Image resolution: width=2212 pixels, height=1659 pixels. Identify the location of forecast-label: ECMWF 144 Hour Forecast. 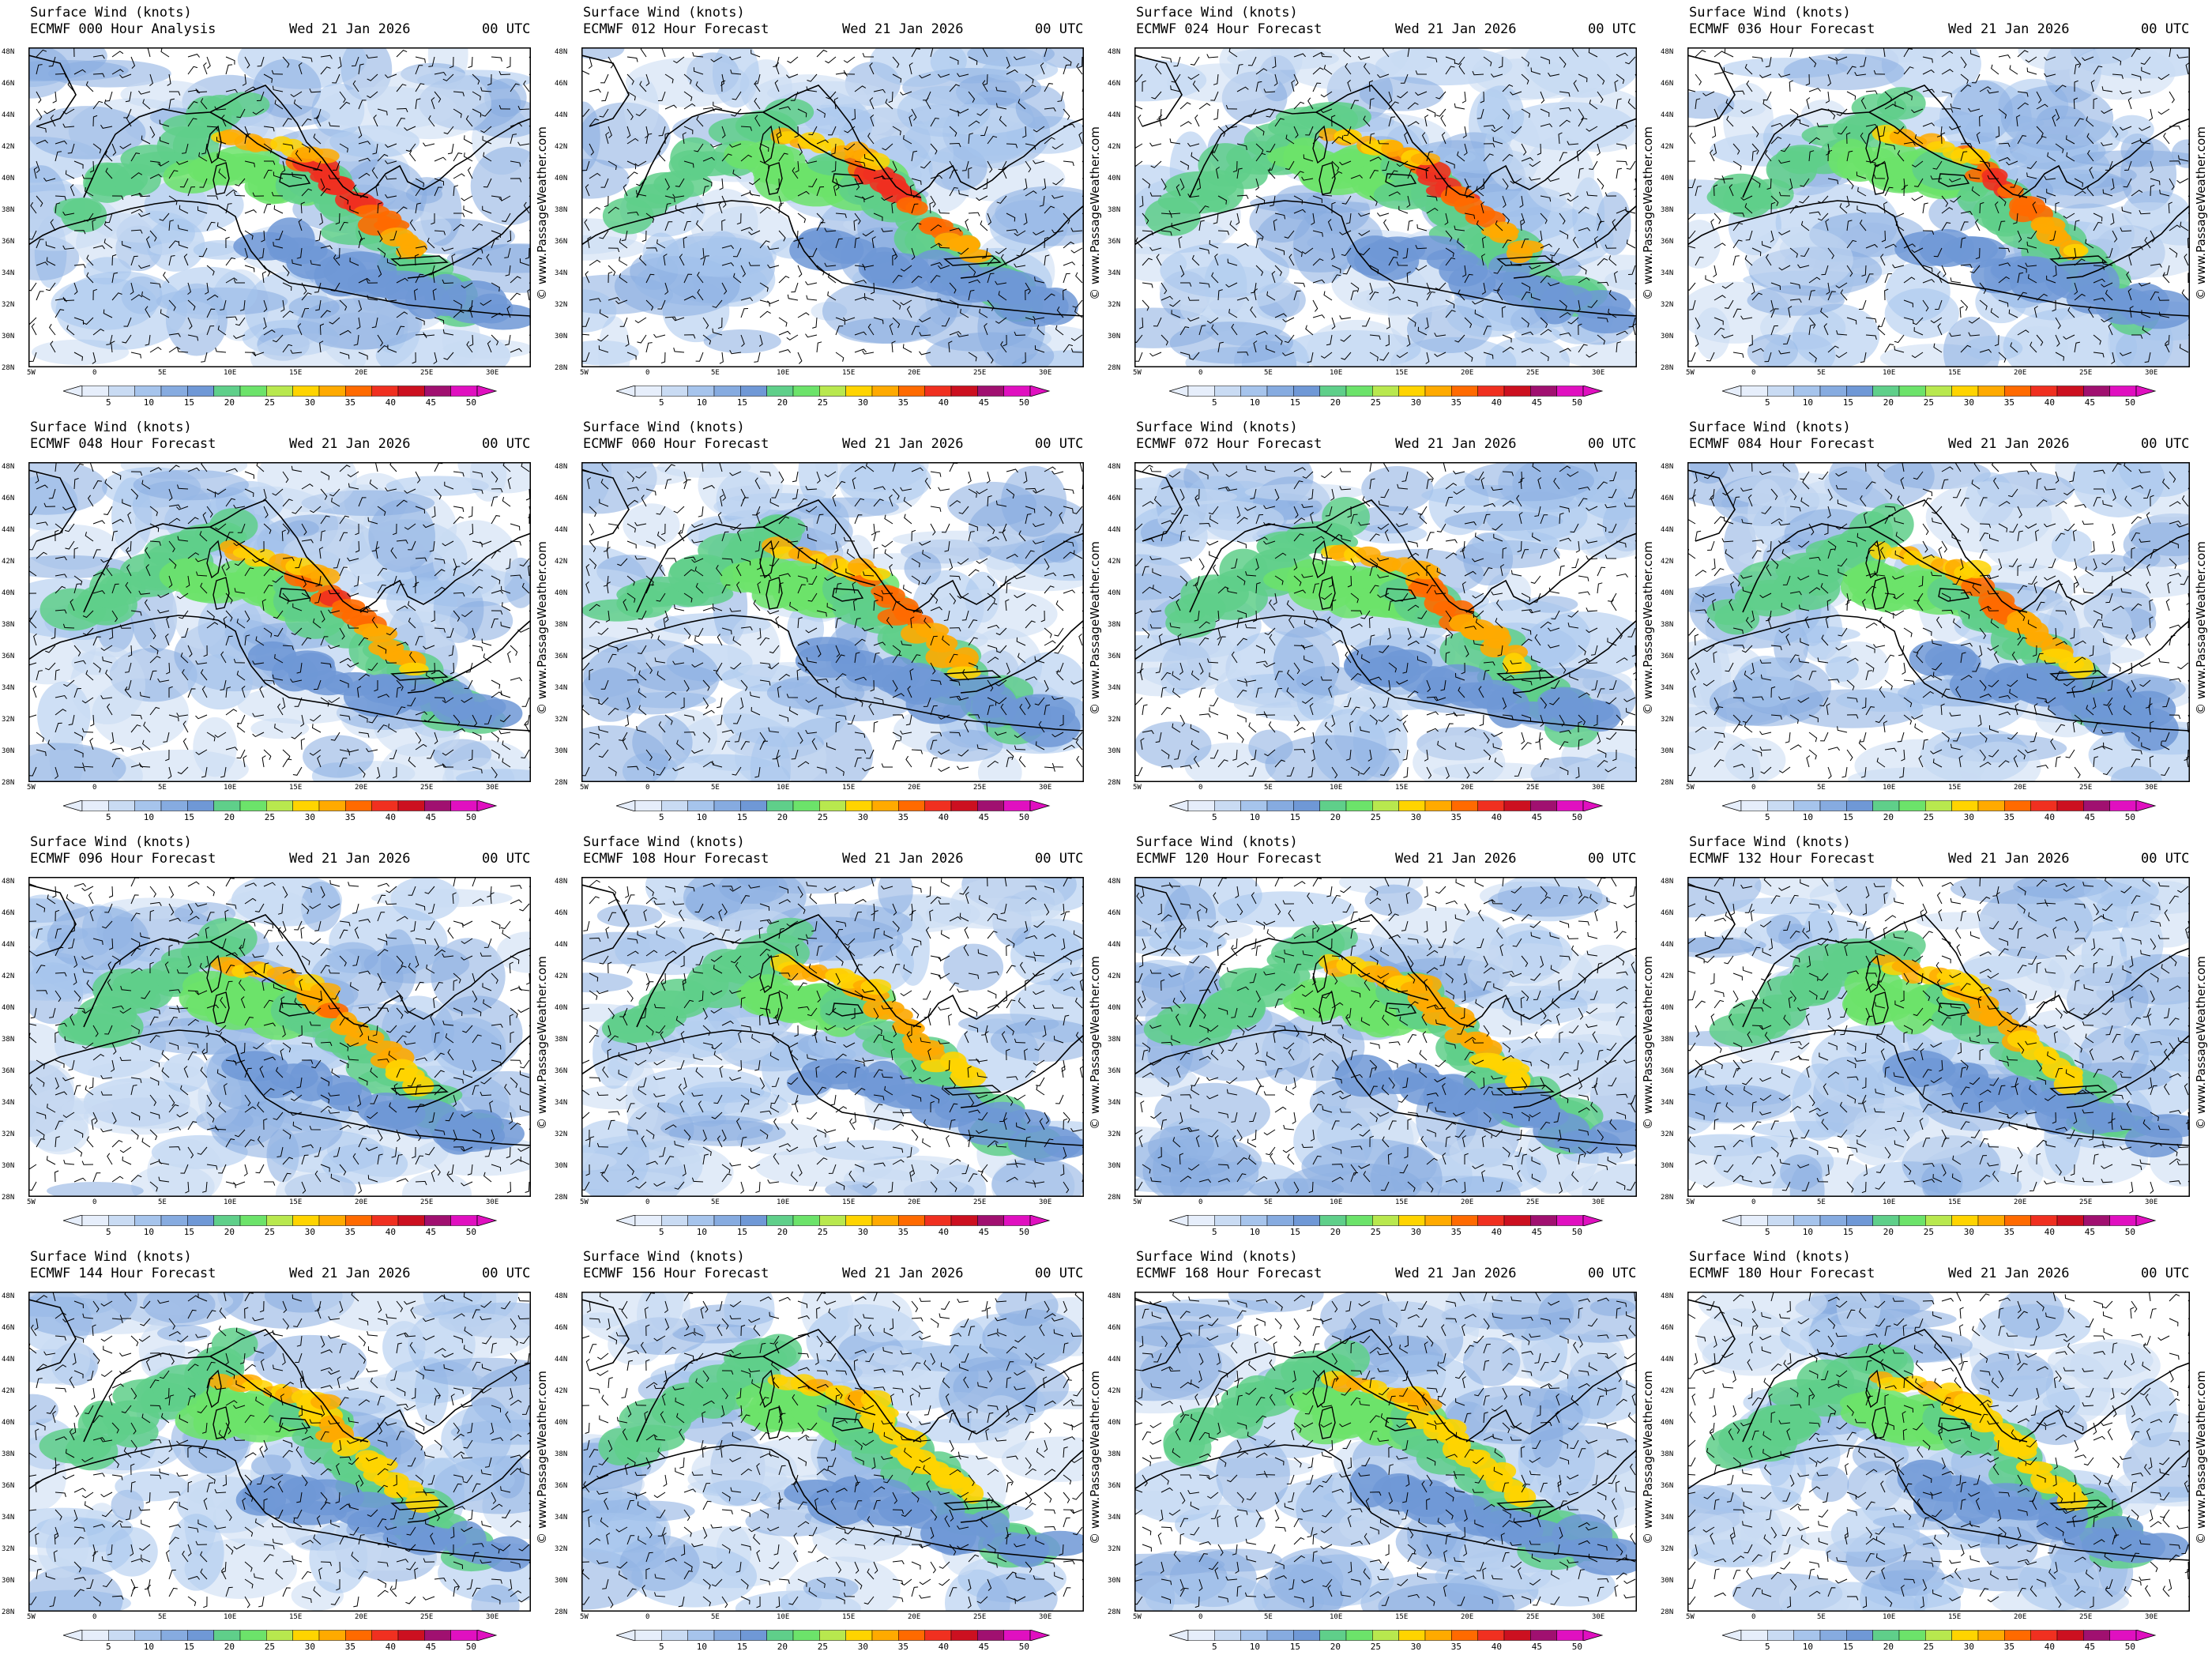
(123, 1274).